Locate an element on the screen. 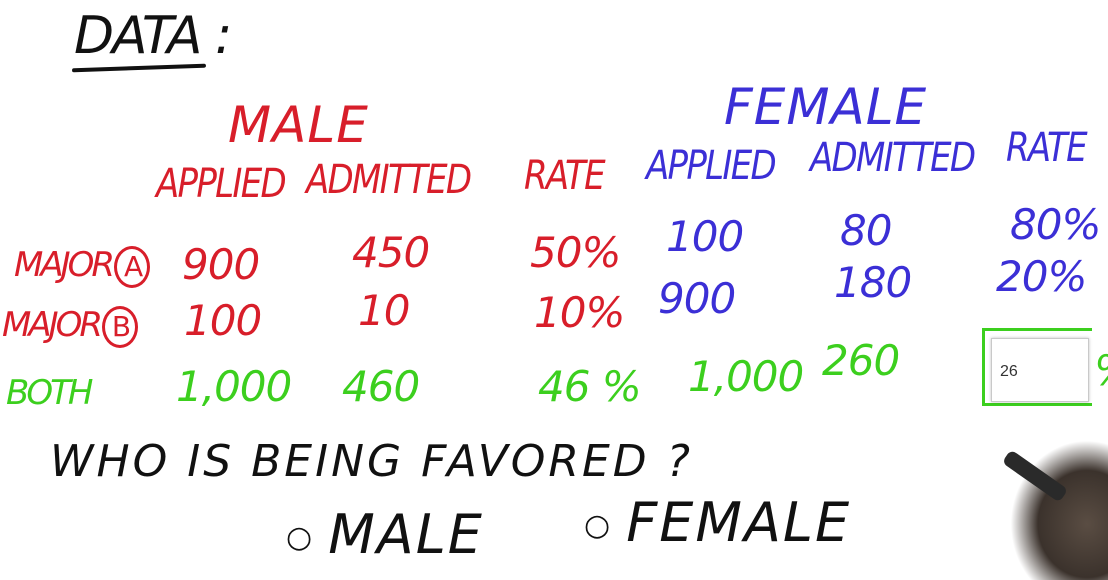 The width and height of the screenshot is (1108, 580). answer-percent-sign: % is located at coordinates (1101, 371).